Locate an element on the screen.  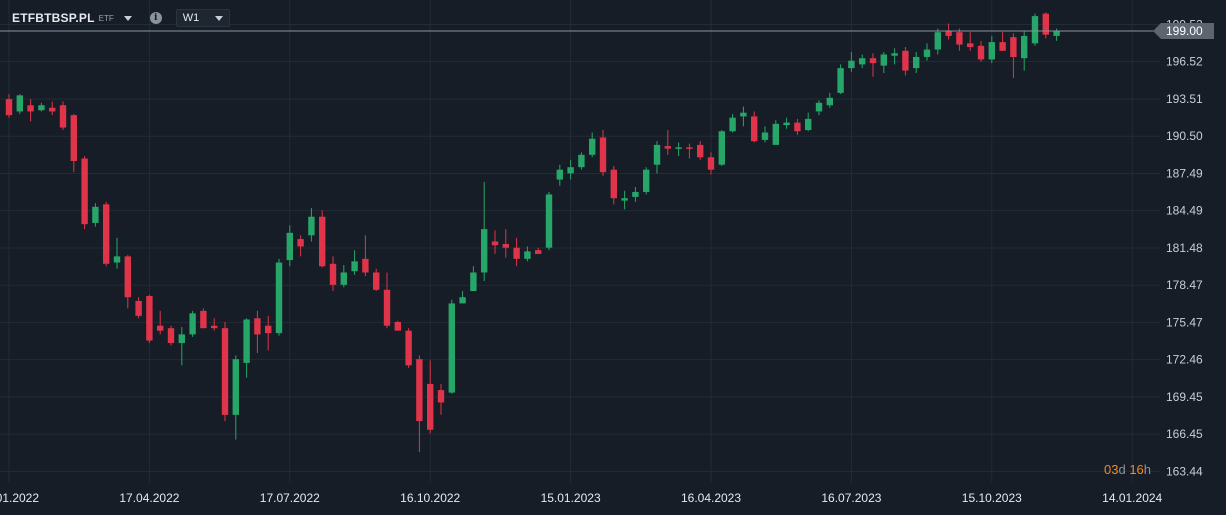
y-tick-label: 172.46 is located at coordinates (1184, 360).